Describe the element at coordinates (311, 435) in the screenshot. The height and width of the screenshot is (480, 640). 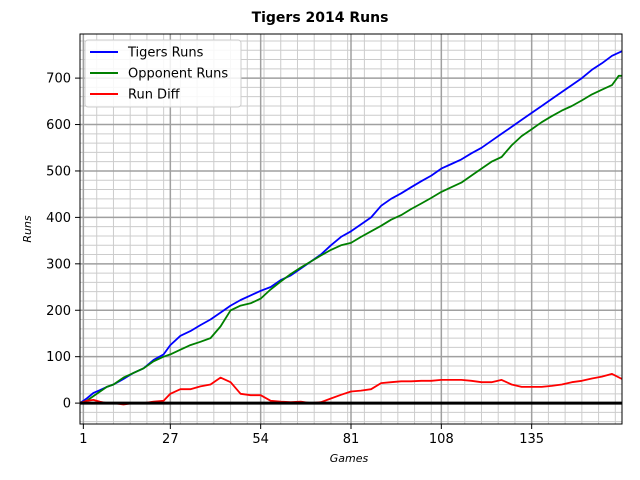
I see `x-axis-ticks: 1 27 54 81 108 135` at that location.